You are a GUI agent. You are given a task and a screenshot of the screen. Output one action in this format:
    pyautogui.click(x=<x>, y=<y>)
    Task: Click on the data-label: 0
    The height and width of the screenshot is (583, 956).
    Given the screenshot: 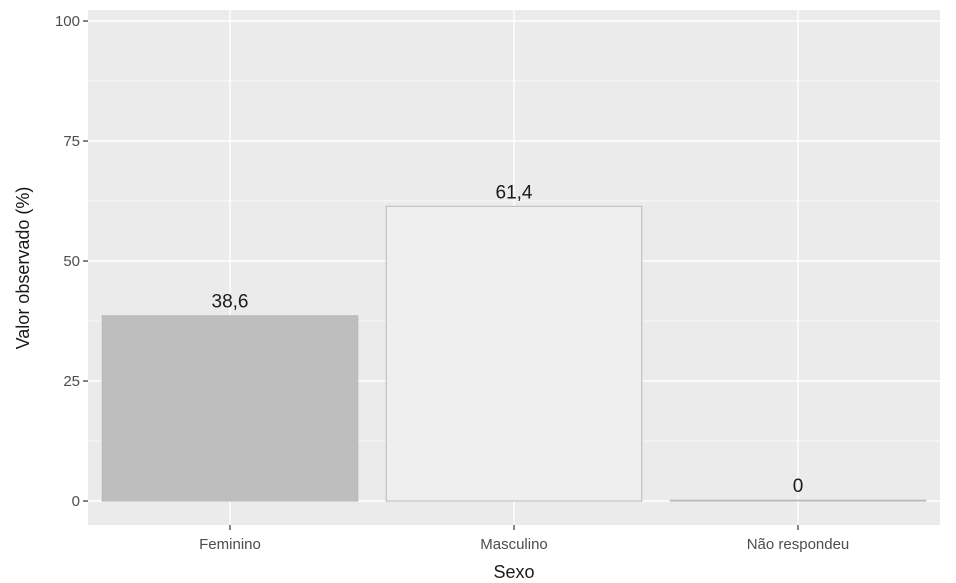 What is the action you would take?
    pyautogui.click(x=798, y=486)
    